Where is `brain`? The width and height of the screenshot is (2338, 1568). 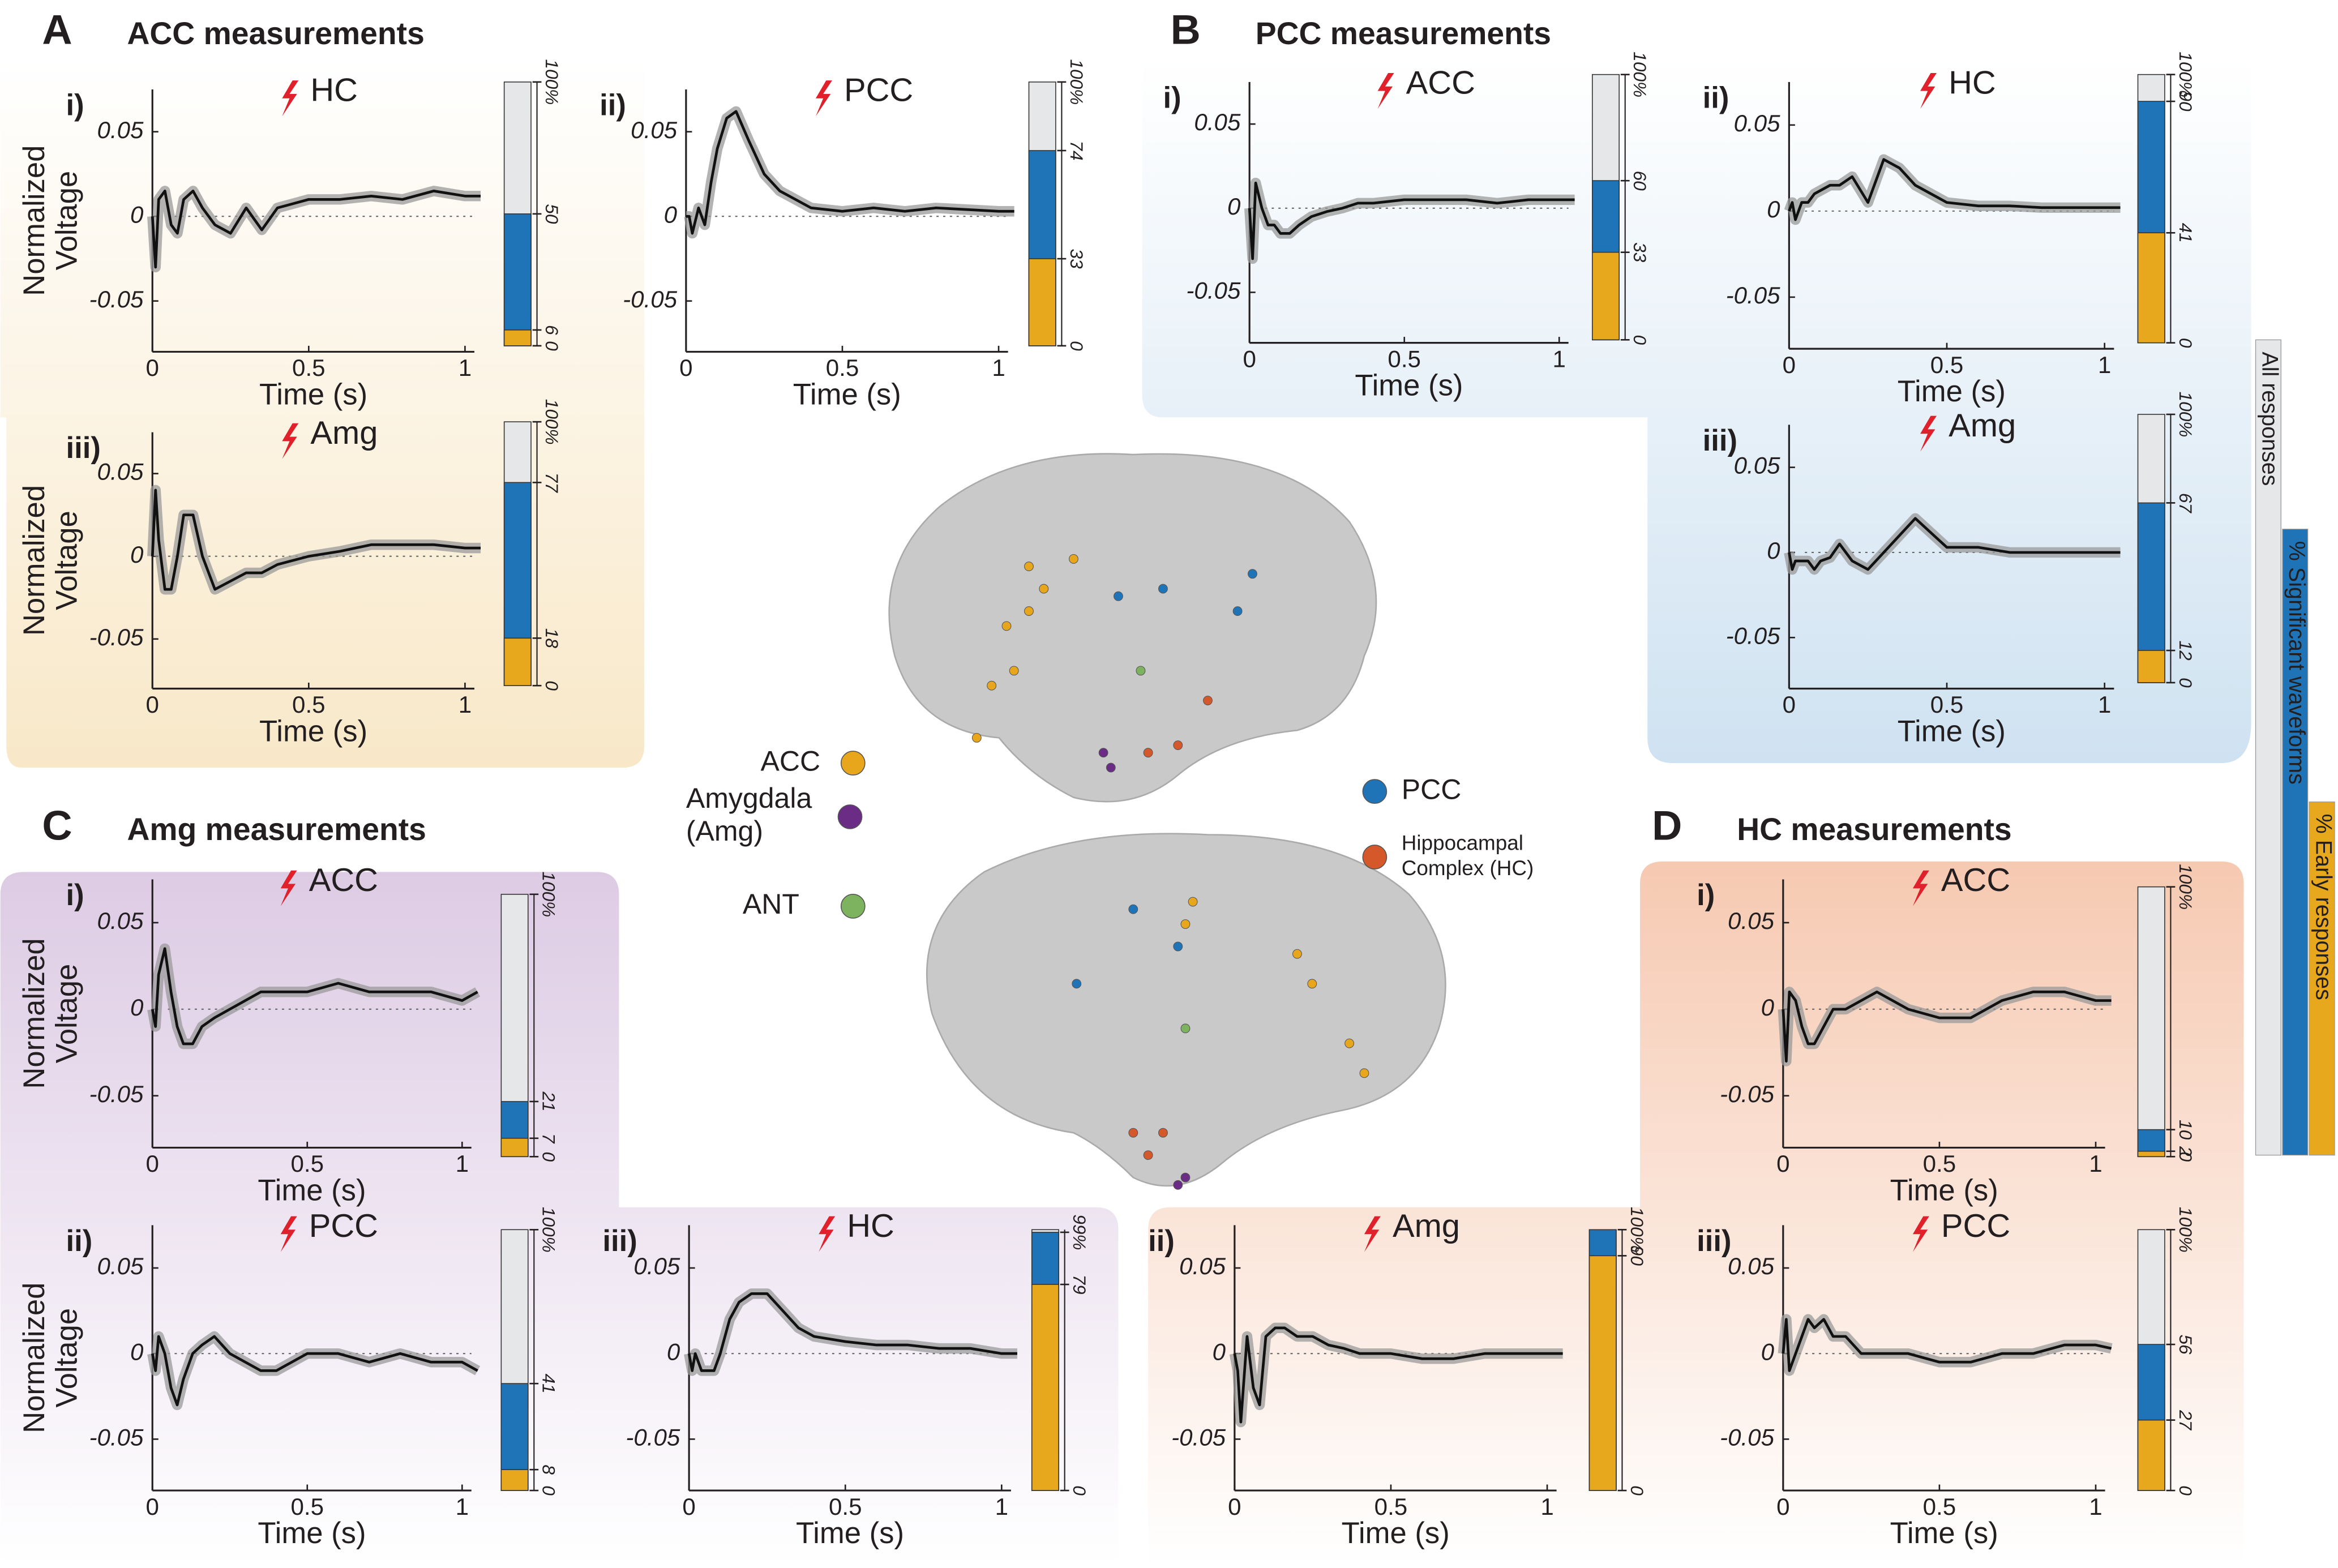
brain is located at coordinates (1167, 820).